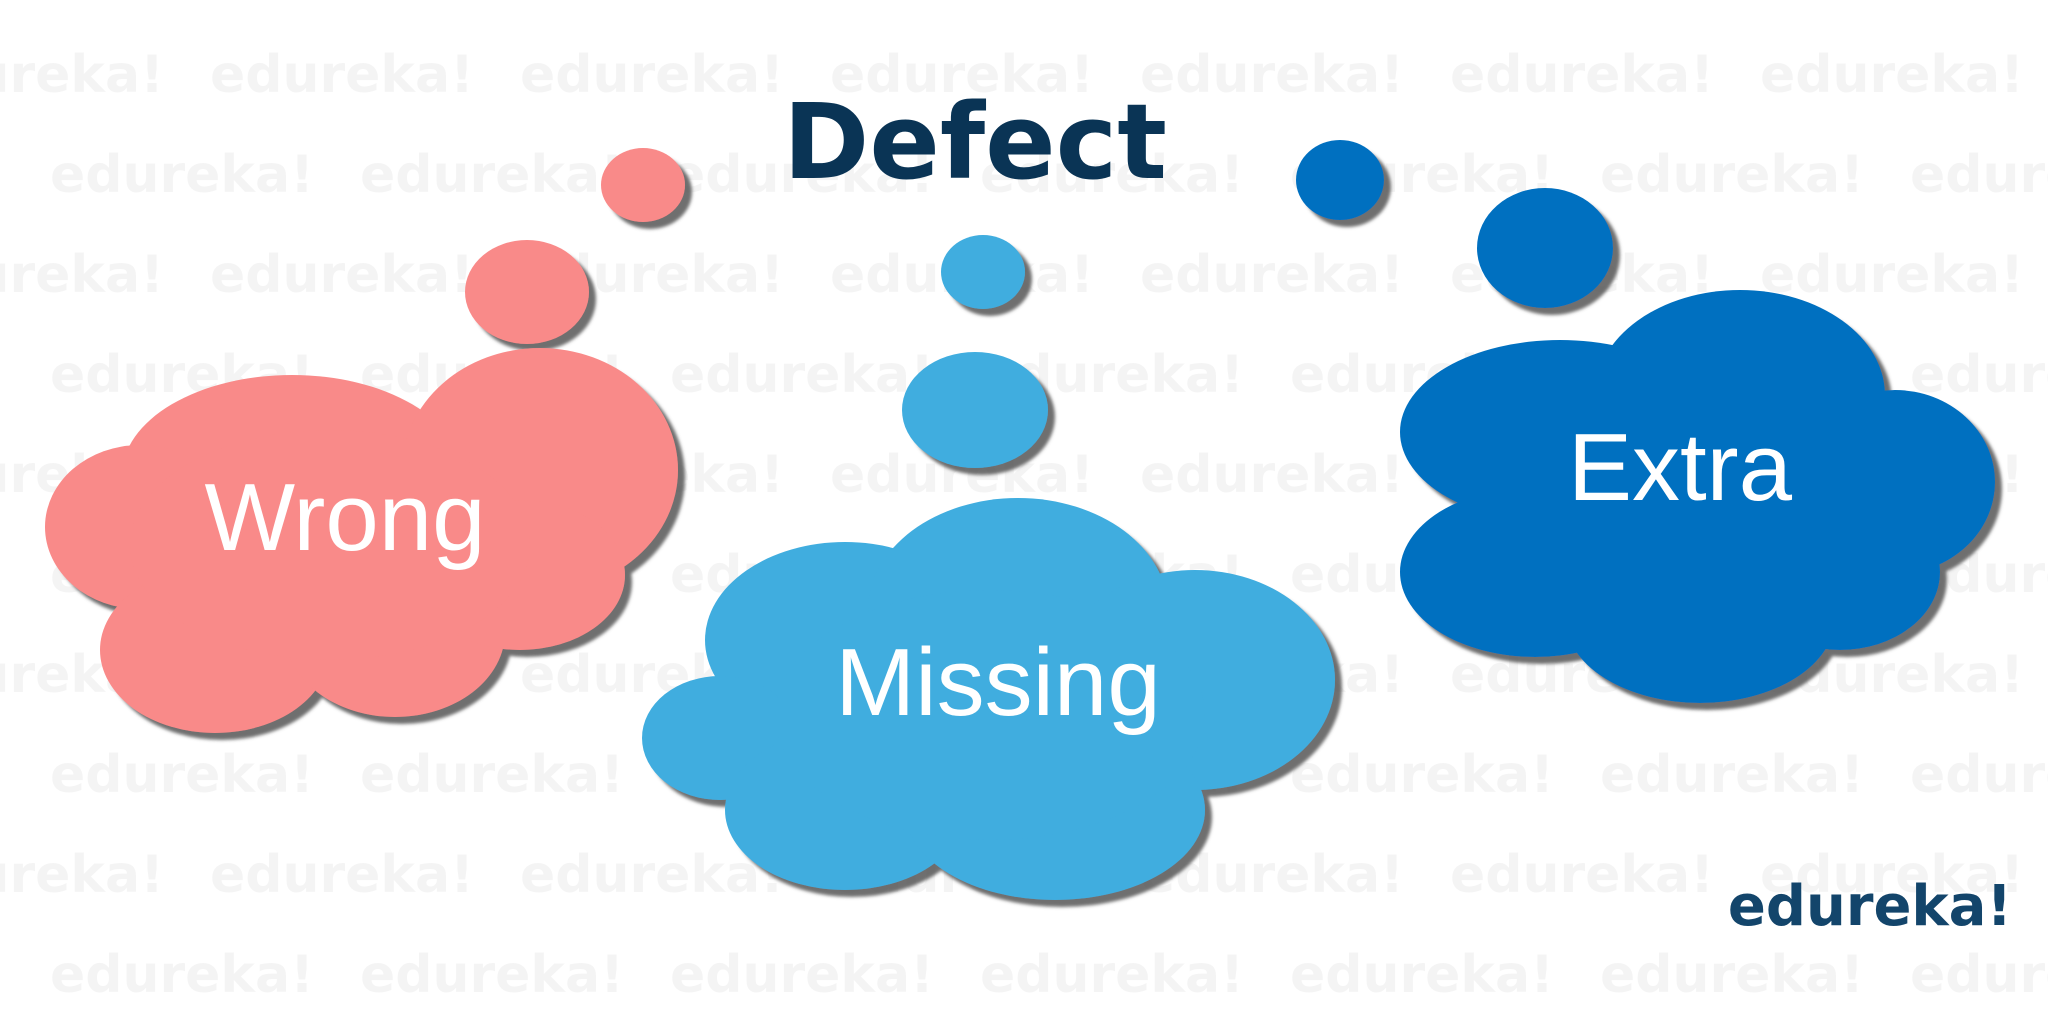 The width and height of the screenshot is (2048, 1011). Describe the element at coordinates (997, 682) in the screenshot. I see `missing-label: Missing` at that location.